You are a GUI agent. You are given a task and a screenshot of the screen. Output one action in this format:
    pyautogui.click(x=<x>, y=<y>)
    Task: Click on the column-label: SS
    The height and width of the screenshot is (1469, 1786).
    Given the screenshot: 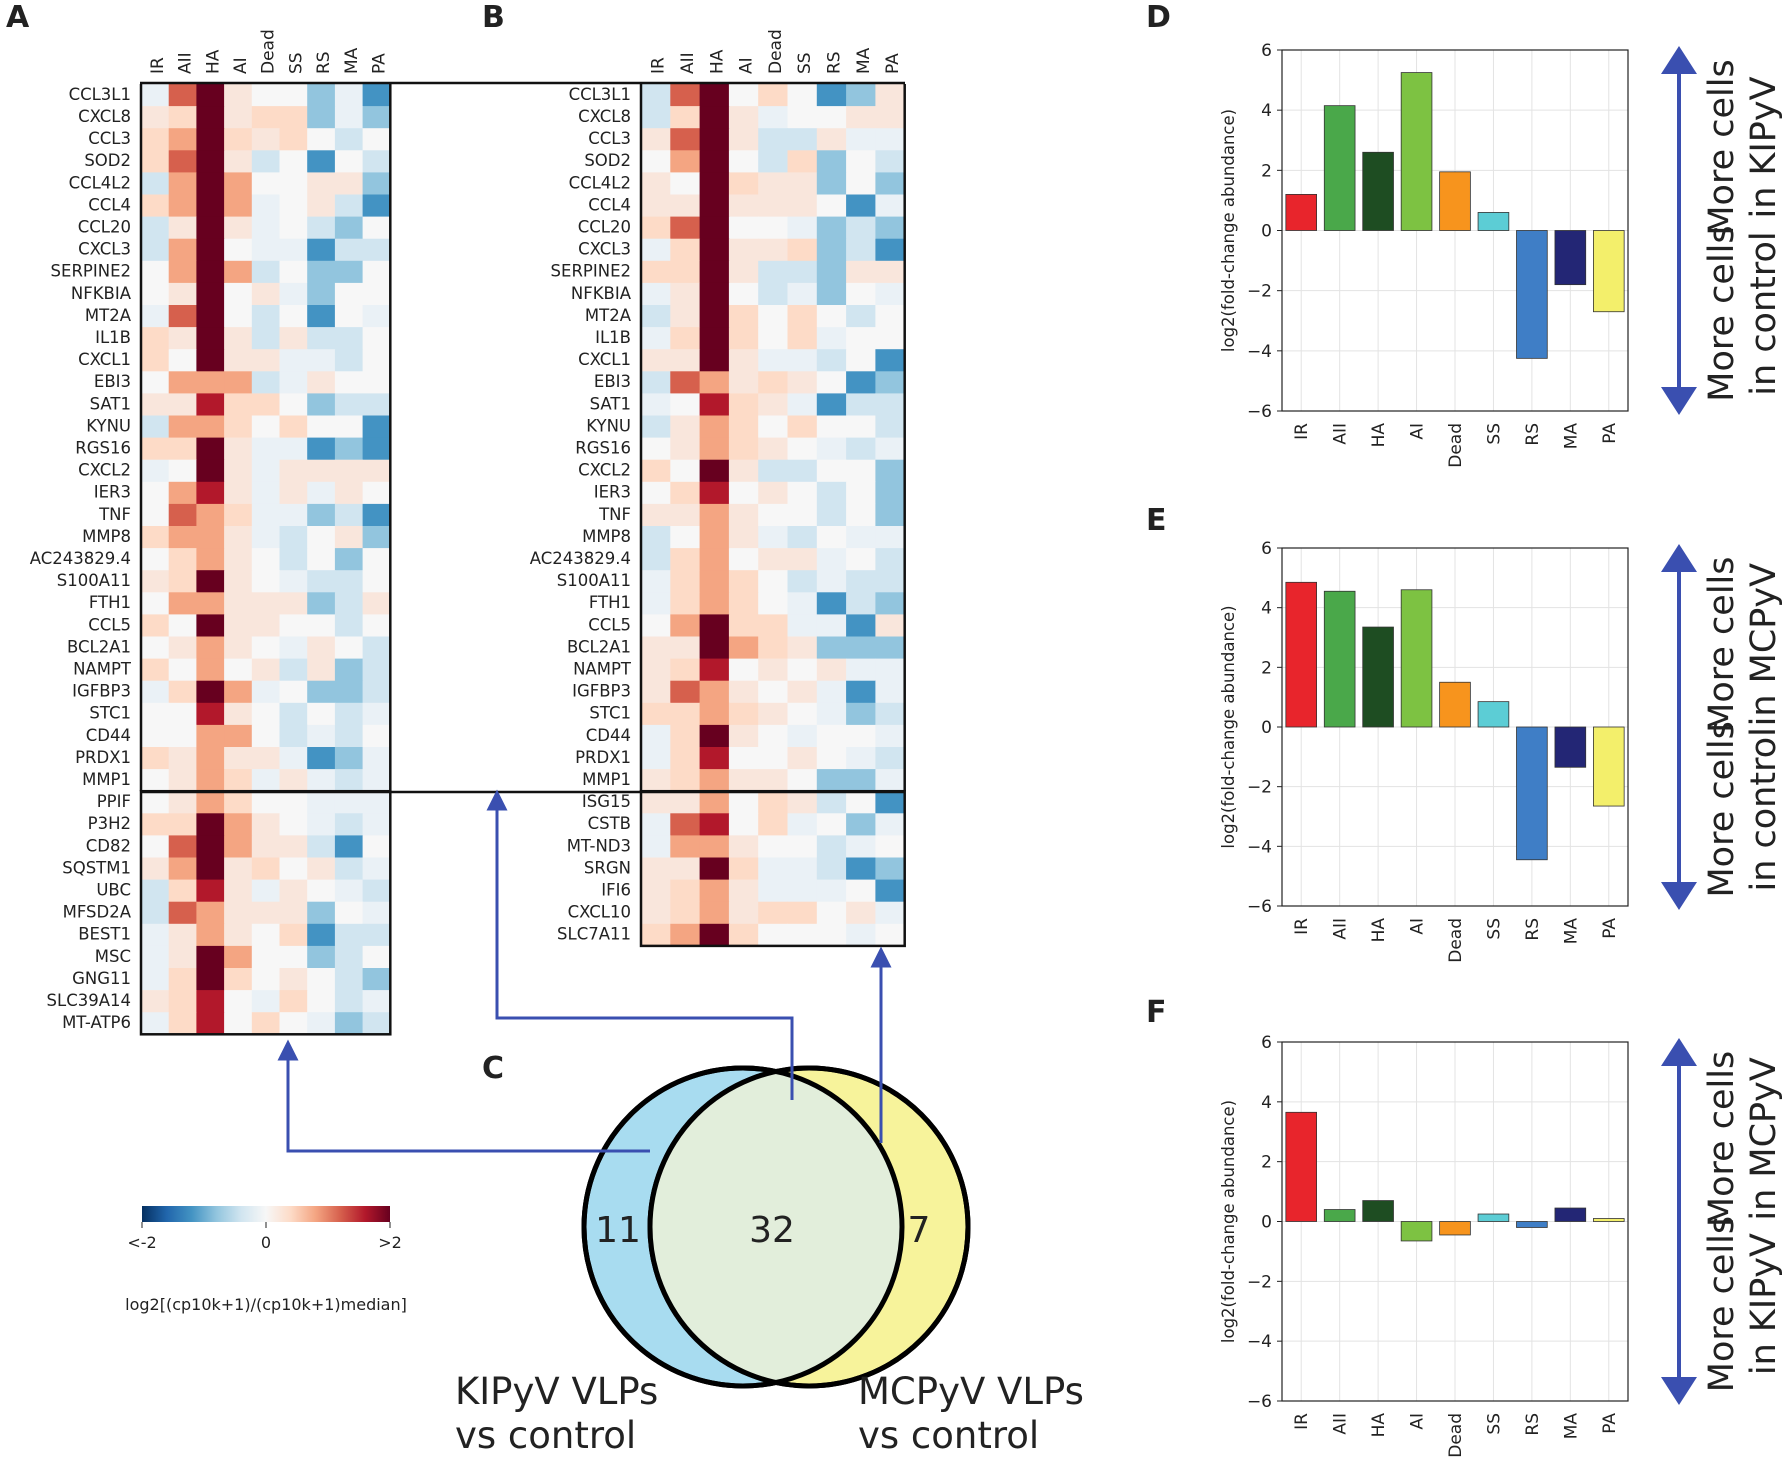 What is the action you would take?
    pyautogui.click(x=805, y=63)
    